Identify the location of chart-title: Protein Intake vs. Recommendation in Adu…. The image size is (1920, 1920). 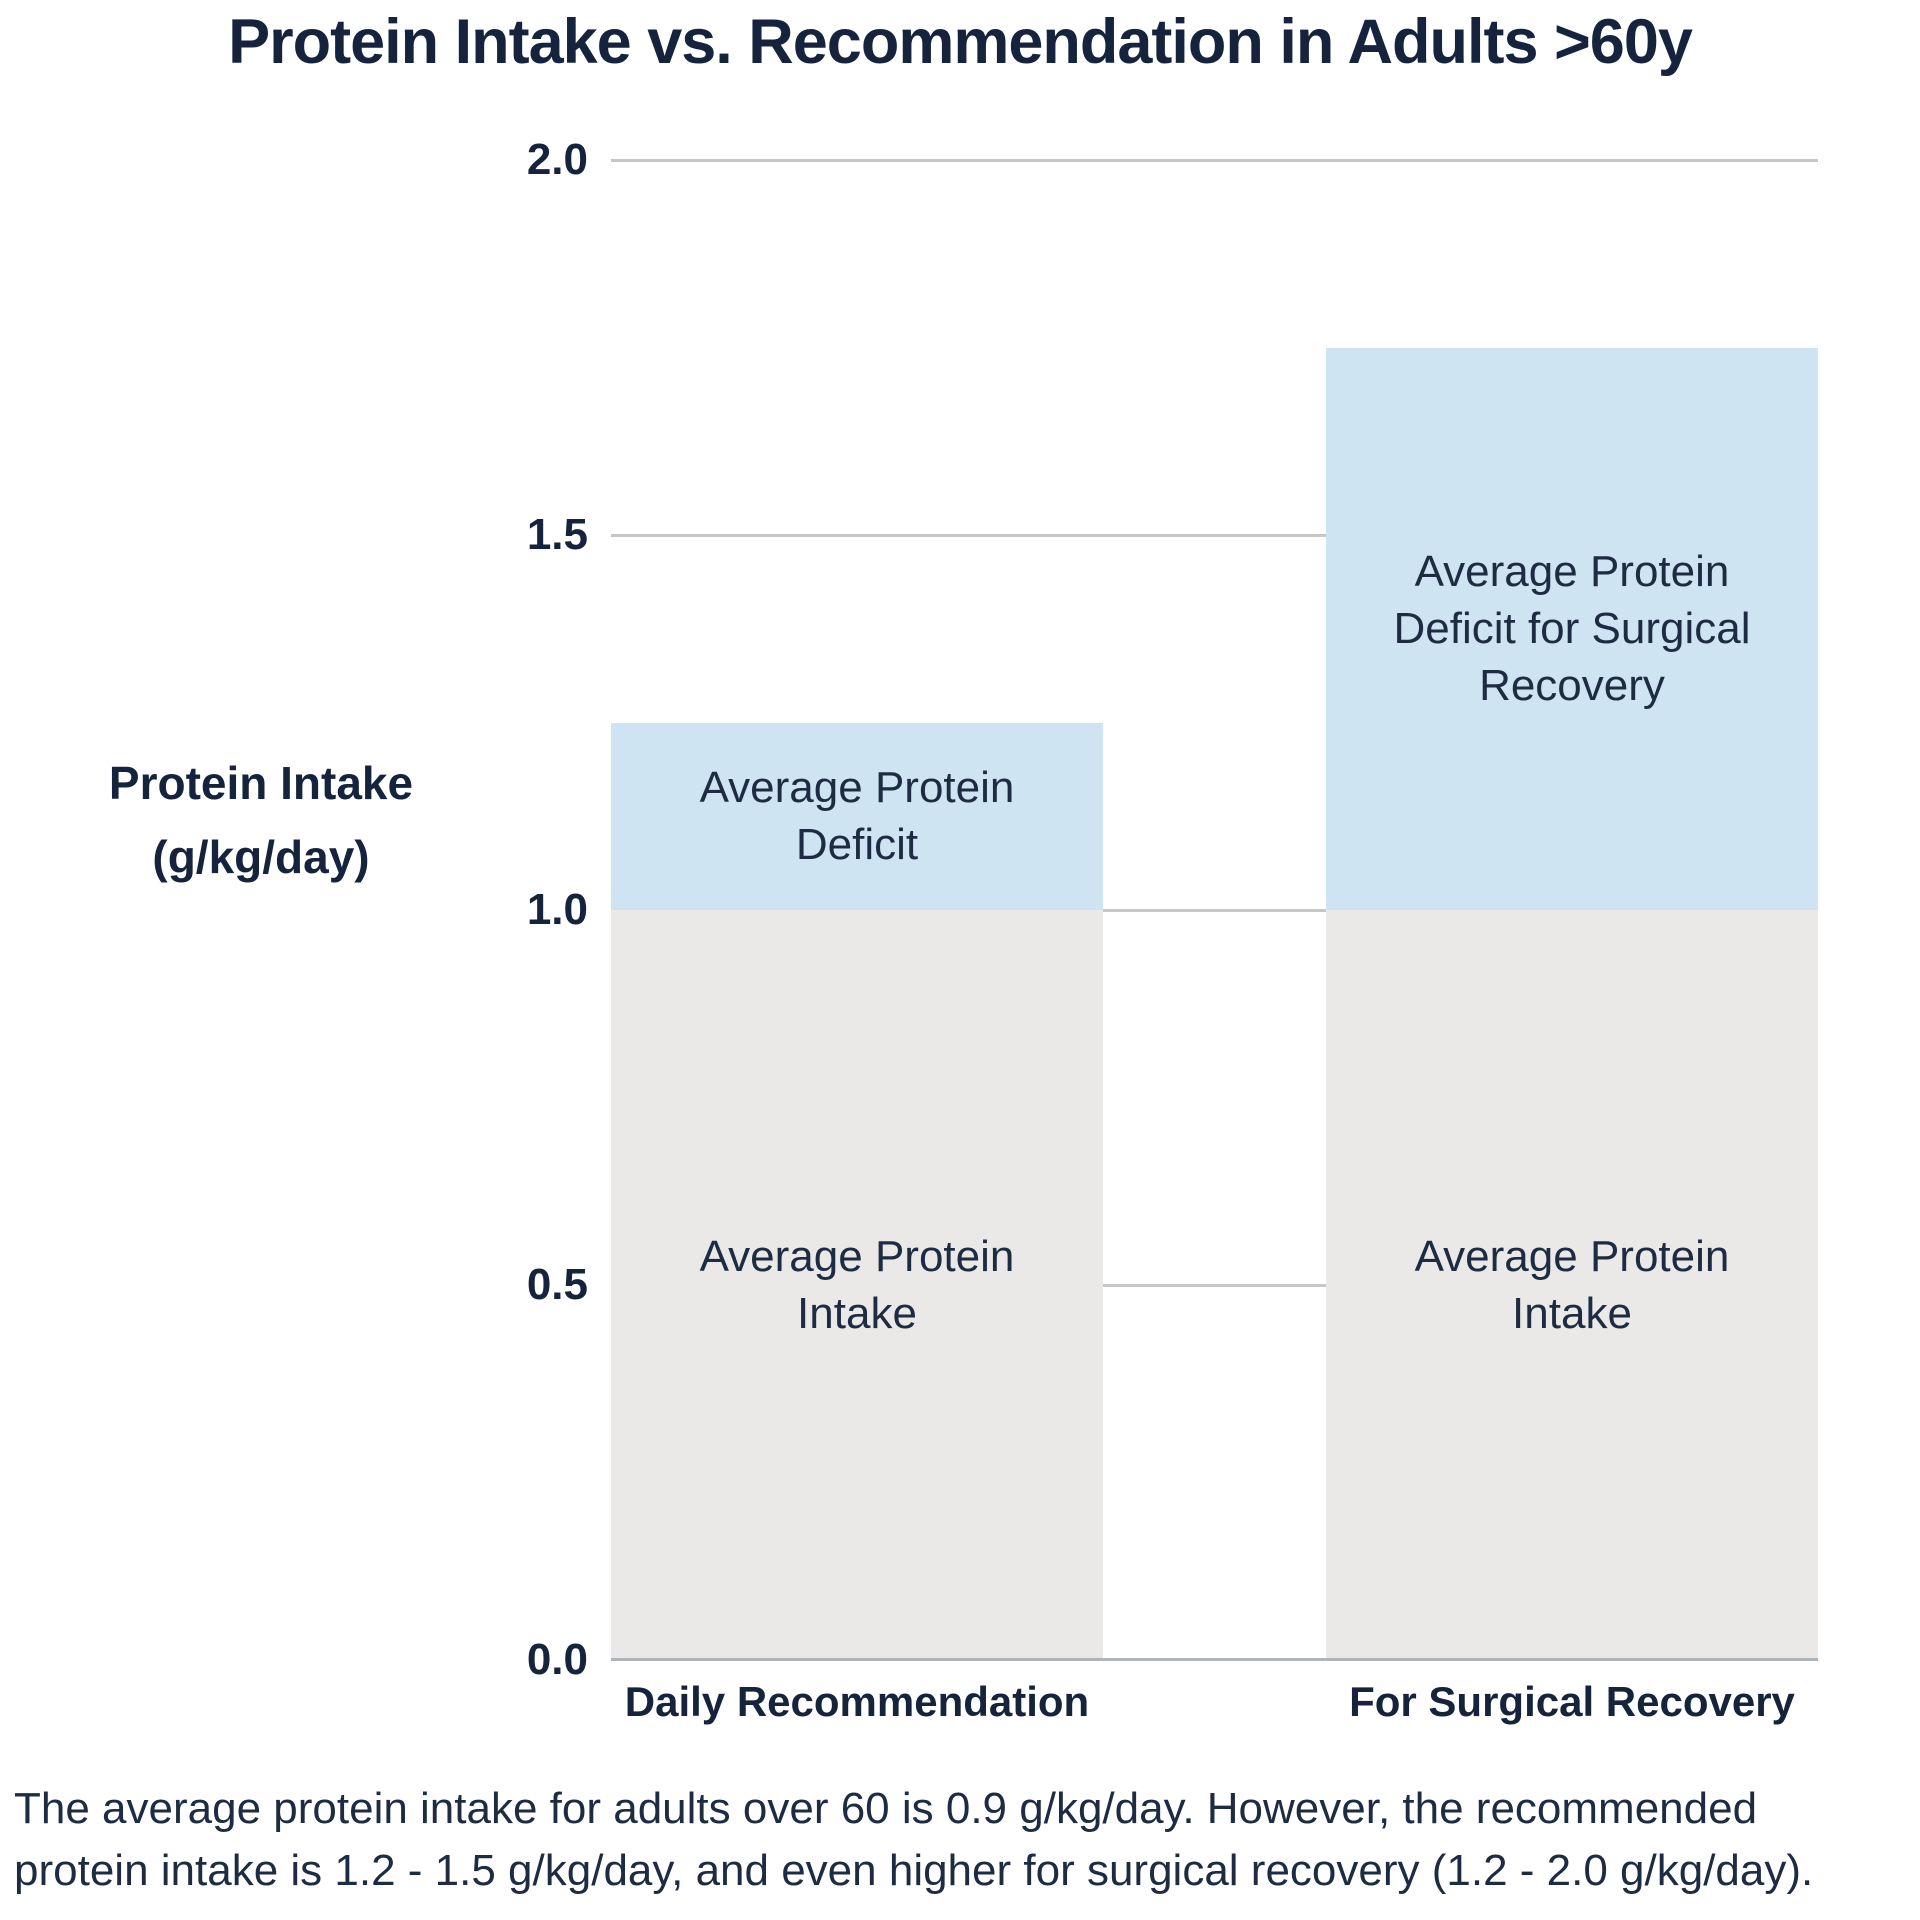
(960, 42).